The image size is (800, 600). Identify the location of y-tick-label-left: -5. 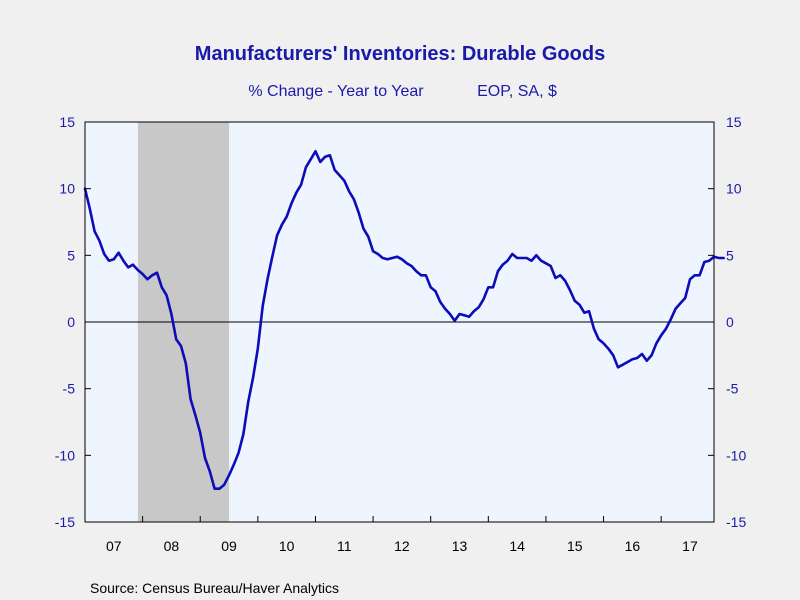
(69, 389).